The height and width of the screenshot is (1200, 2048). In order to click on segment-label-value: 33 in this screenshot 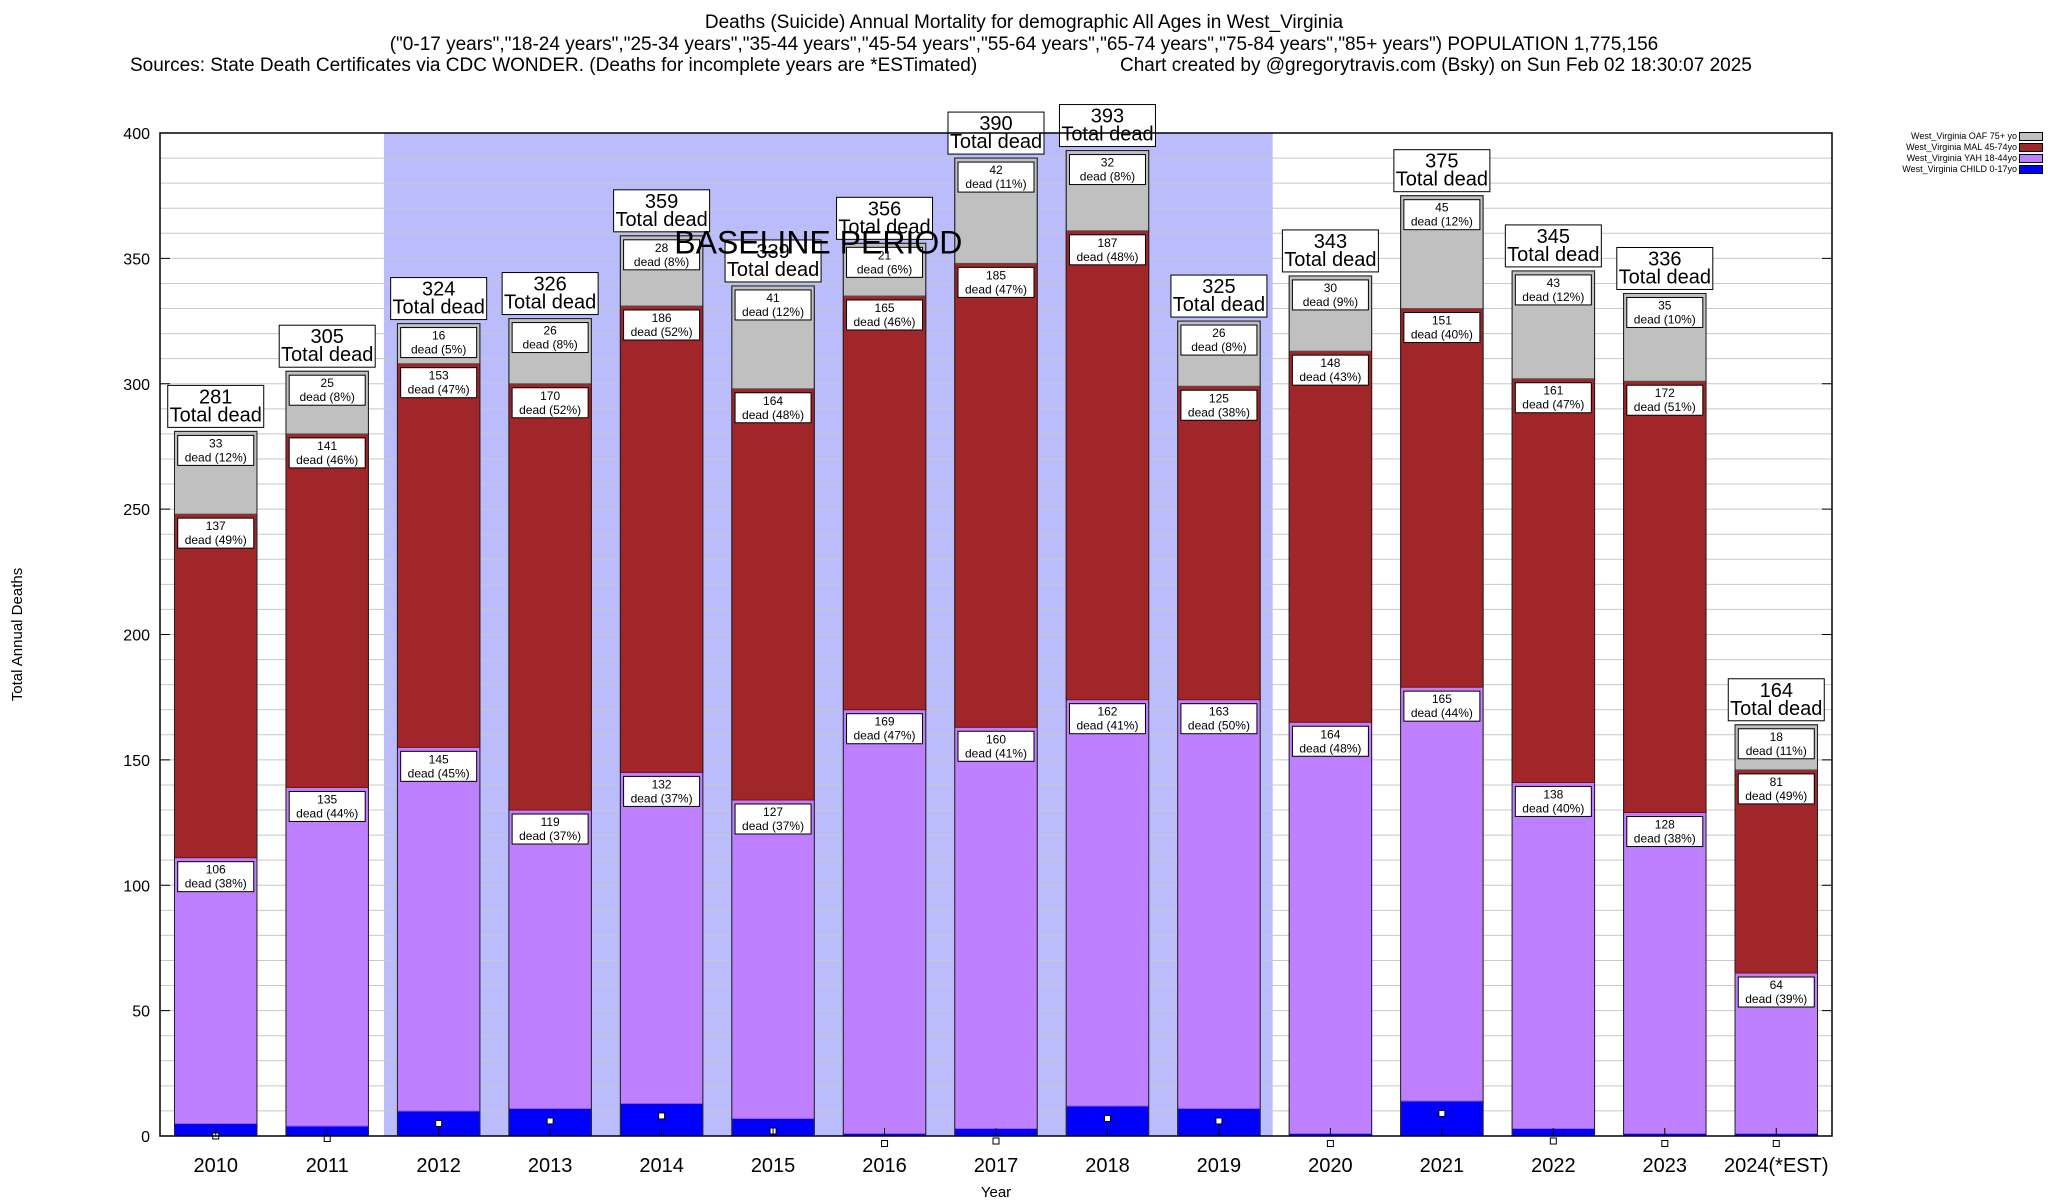, I will do `click(216, 443)`.